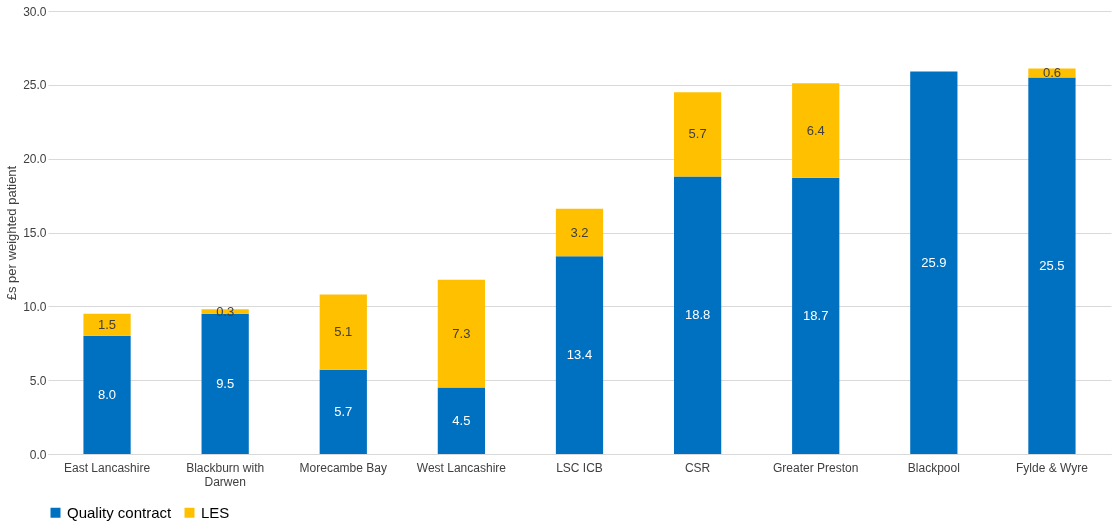 The image size is (1116, 526). I want to click on x-tick-label: LSC ICB, so click(579, 467).